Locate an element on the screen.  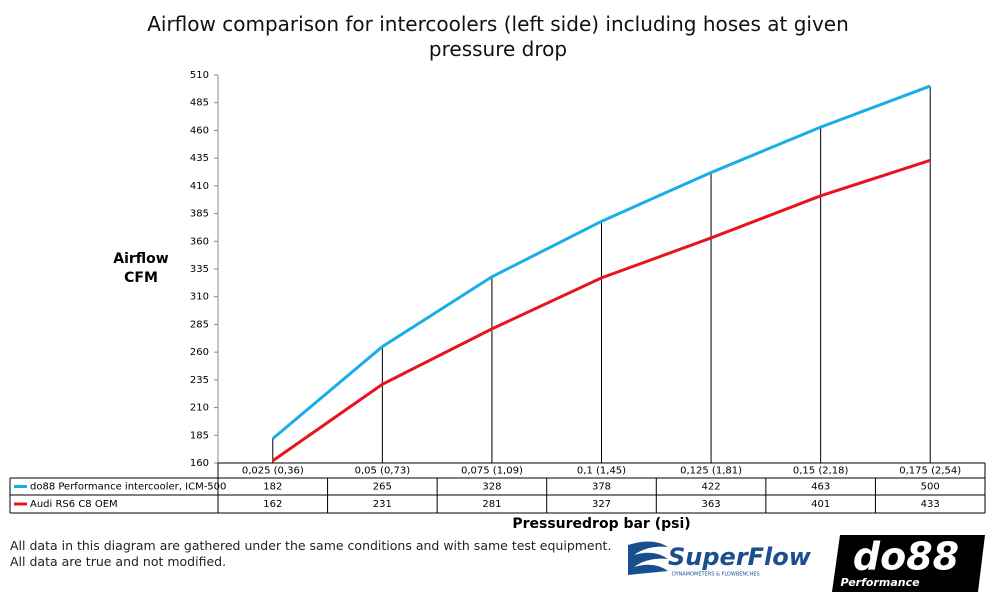
y-tick-label: 360 is located at coordinates (199, 241).